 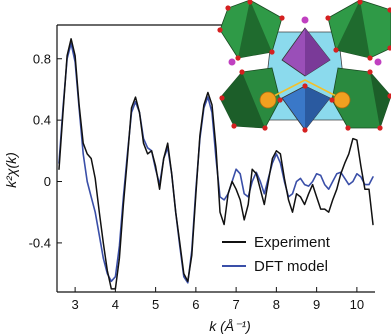 I want to click on bond-lines, so click(x=305, y=89).